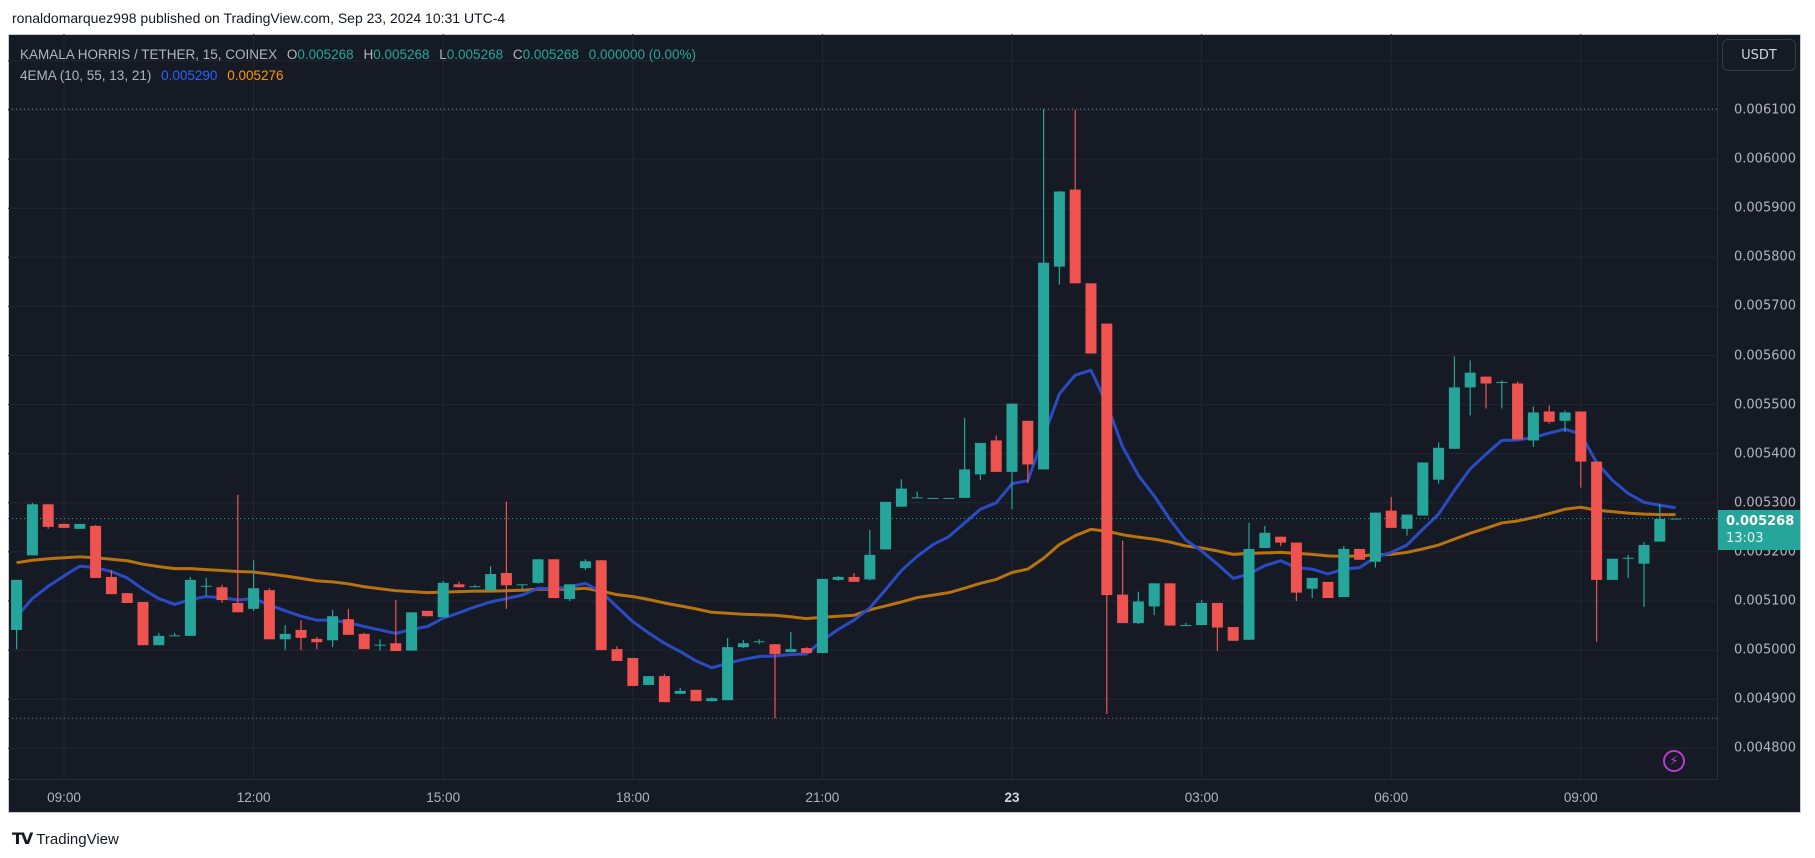 This screenshot has width=1815, height=858. What do you see at coordinates (550, 54) in the screenshot?
I see `close-value: 0.005268` at bounding box center [550, 54].